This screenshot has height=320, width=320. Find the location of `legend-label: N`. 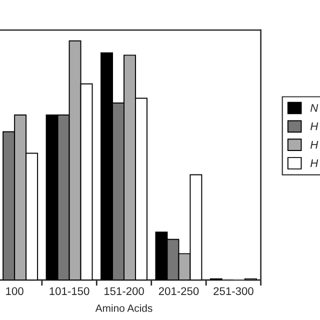

legend-label: N is located at coordinates (314, 108).